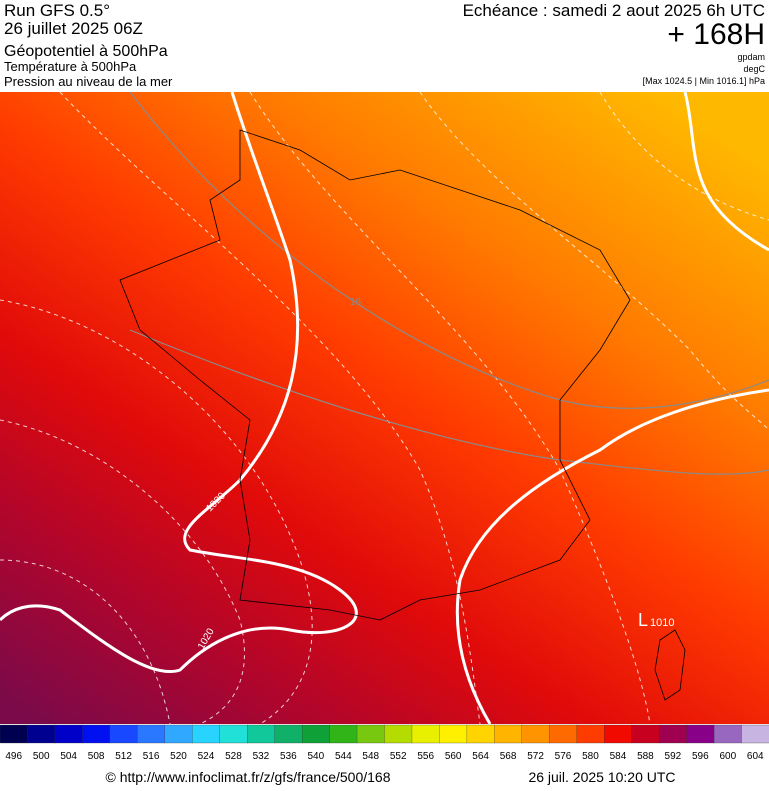 This screenshot has height=791, width=769. Describe the element at coordinates (206, 756) in the screenshot. I see `colorbar-label: 524` at that location.